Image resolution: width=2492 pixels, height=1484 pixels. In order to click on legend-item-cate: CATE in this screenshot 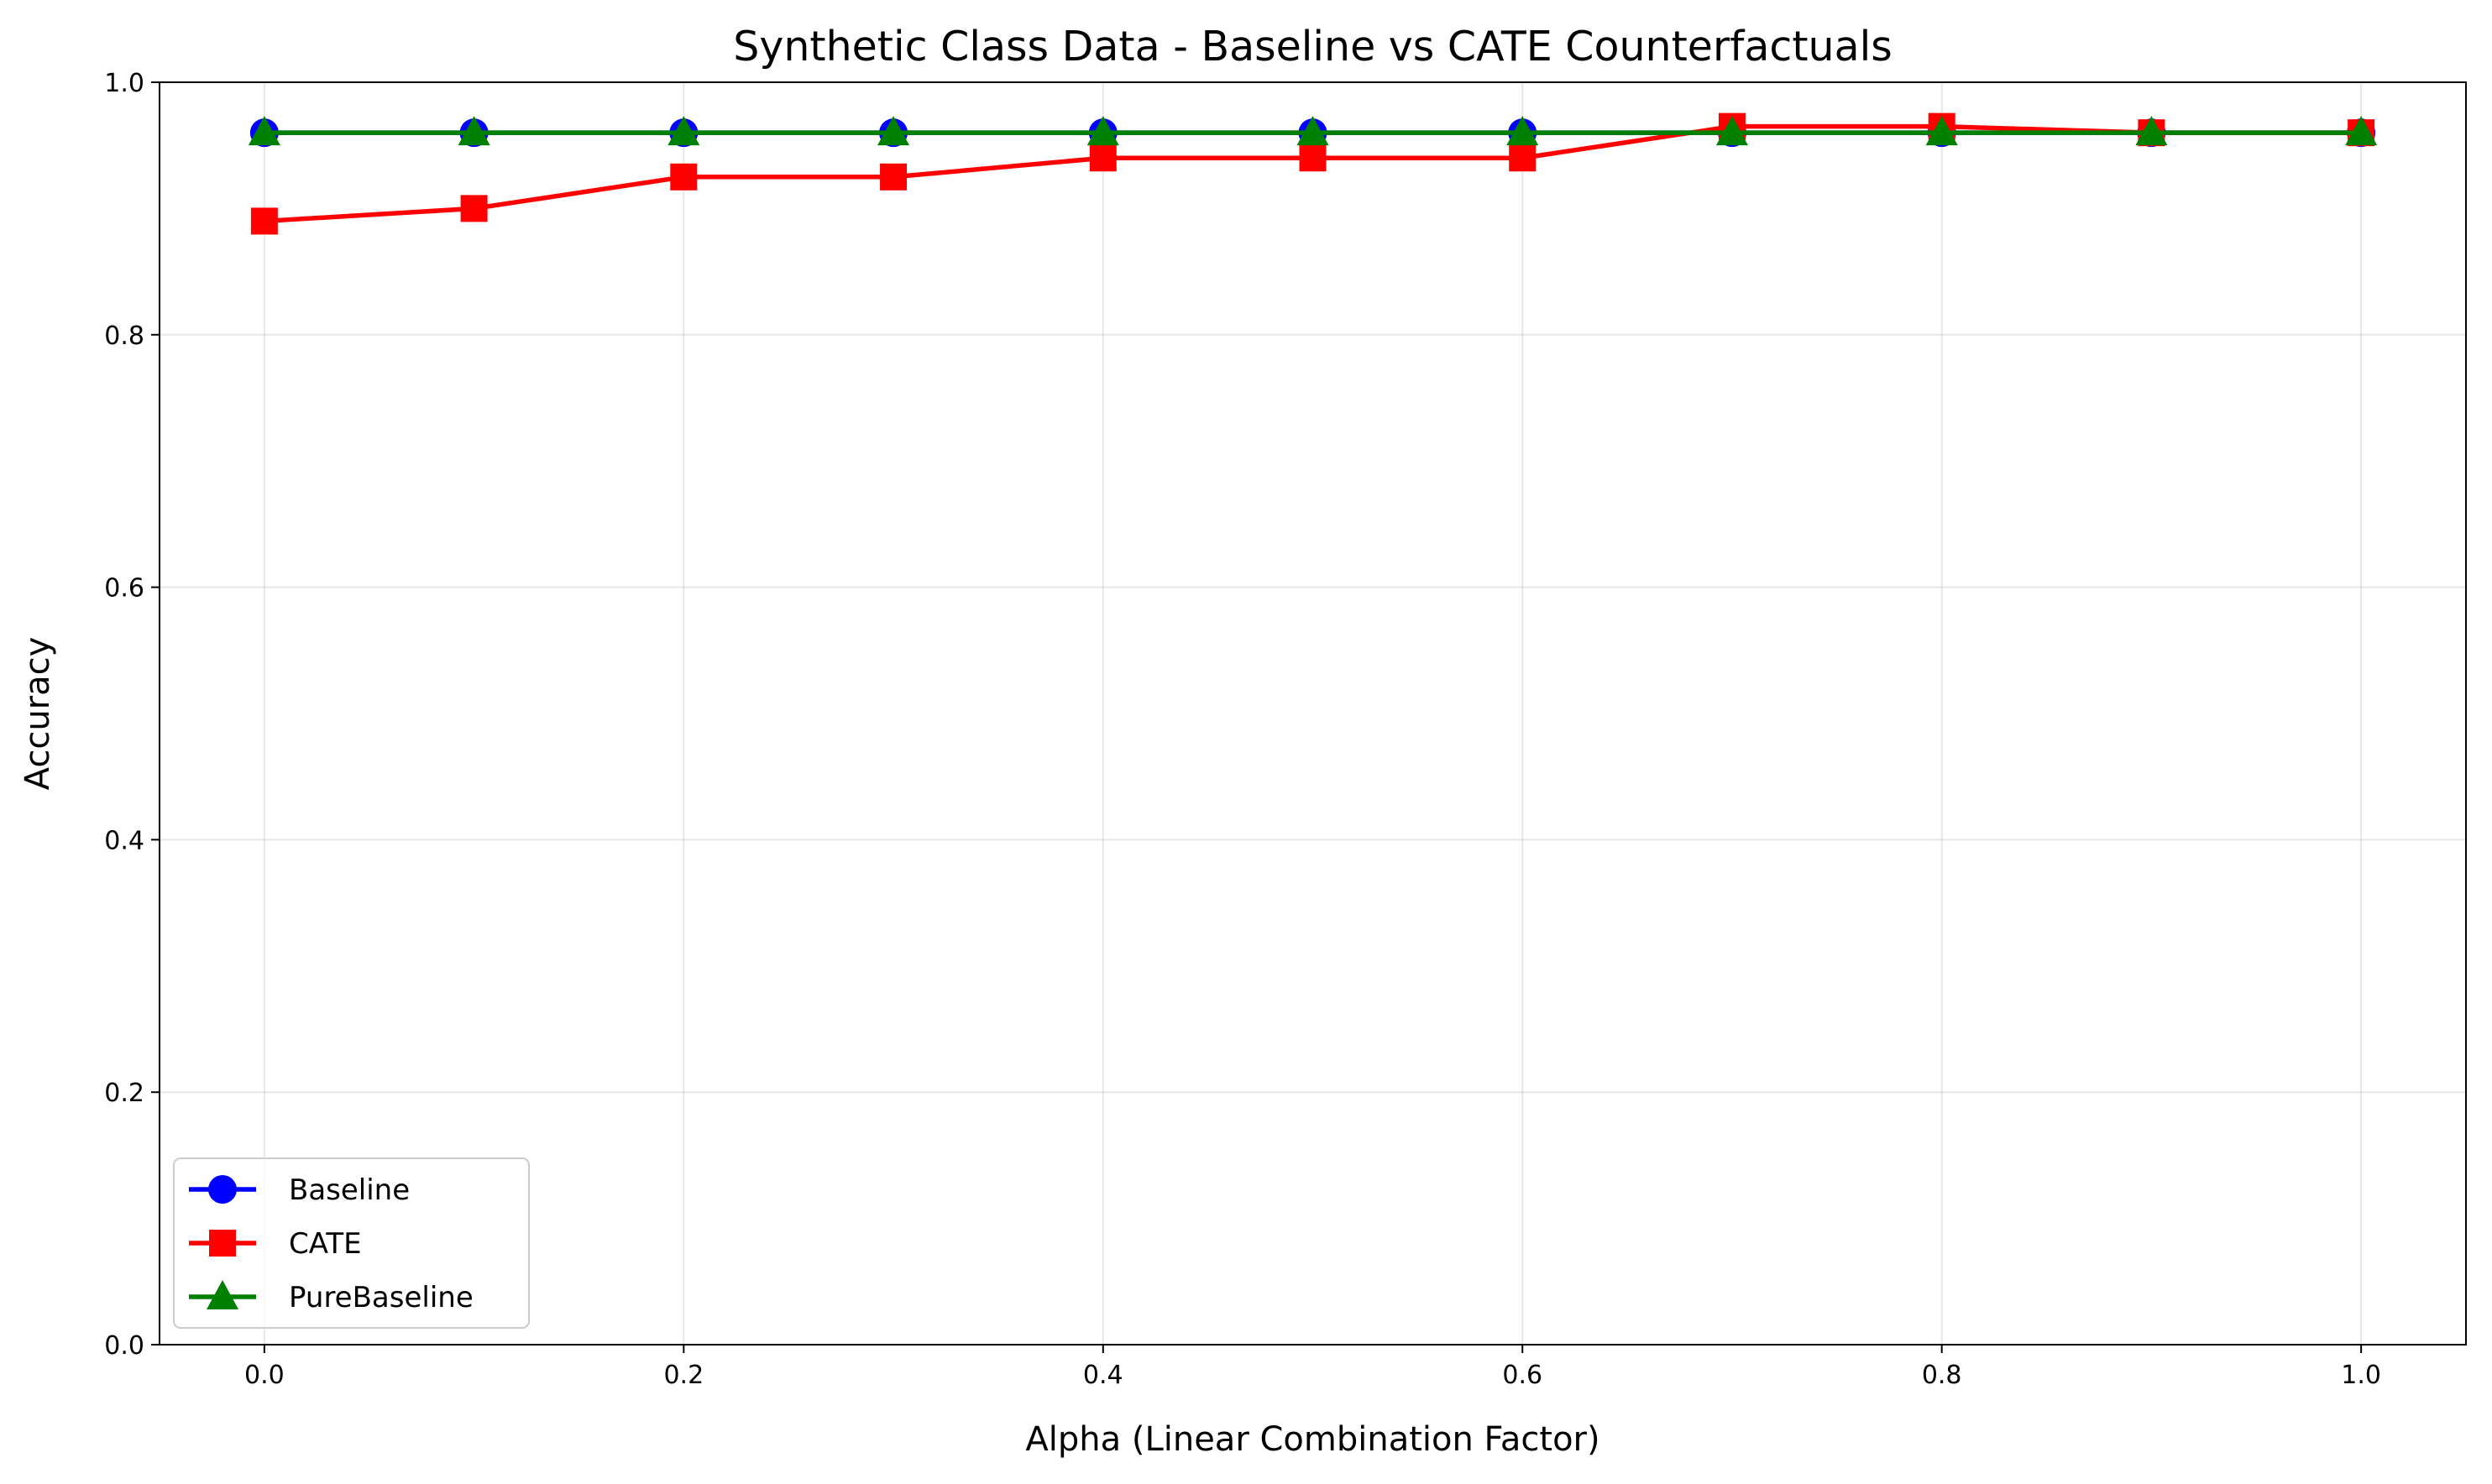, I will do `click(275, 1244)`.